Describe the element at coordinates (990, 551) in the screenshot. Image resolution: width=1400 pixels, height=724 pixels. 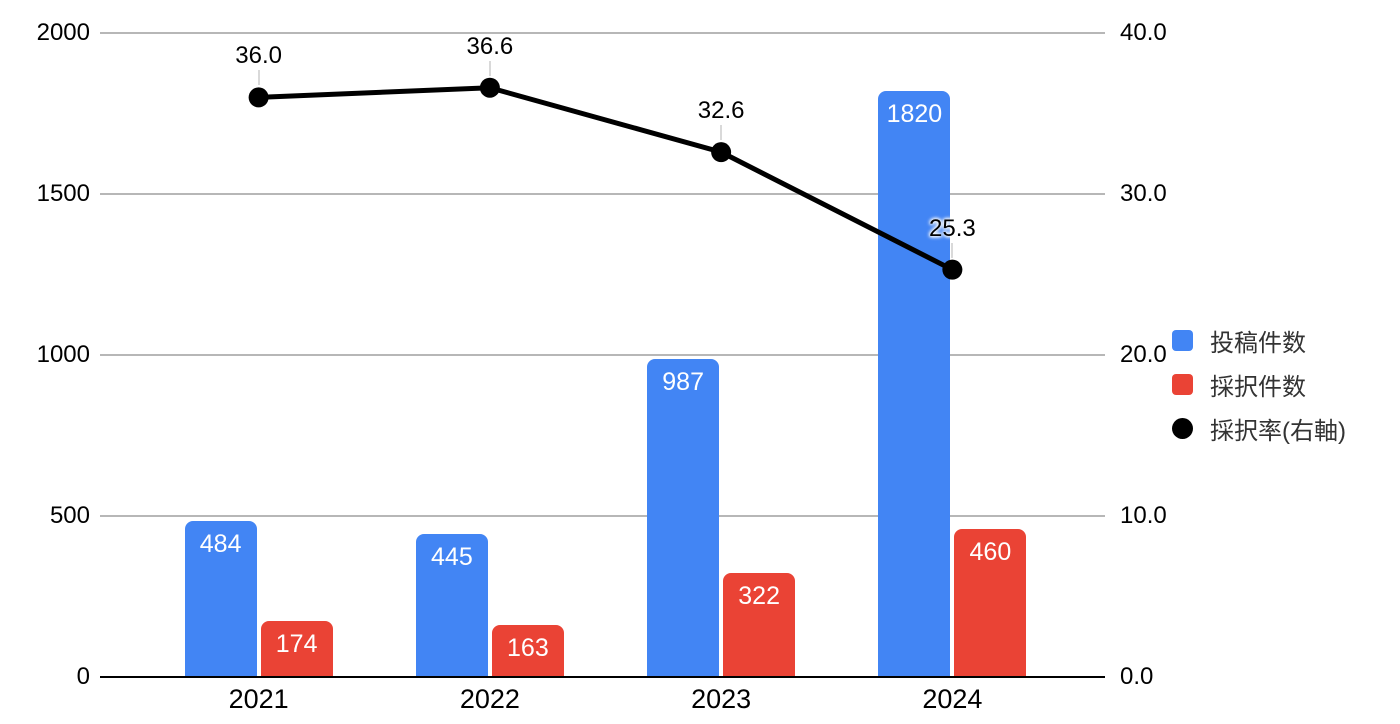
I see `bar-value-label: 460` at that location.